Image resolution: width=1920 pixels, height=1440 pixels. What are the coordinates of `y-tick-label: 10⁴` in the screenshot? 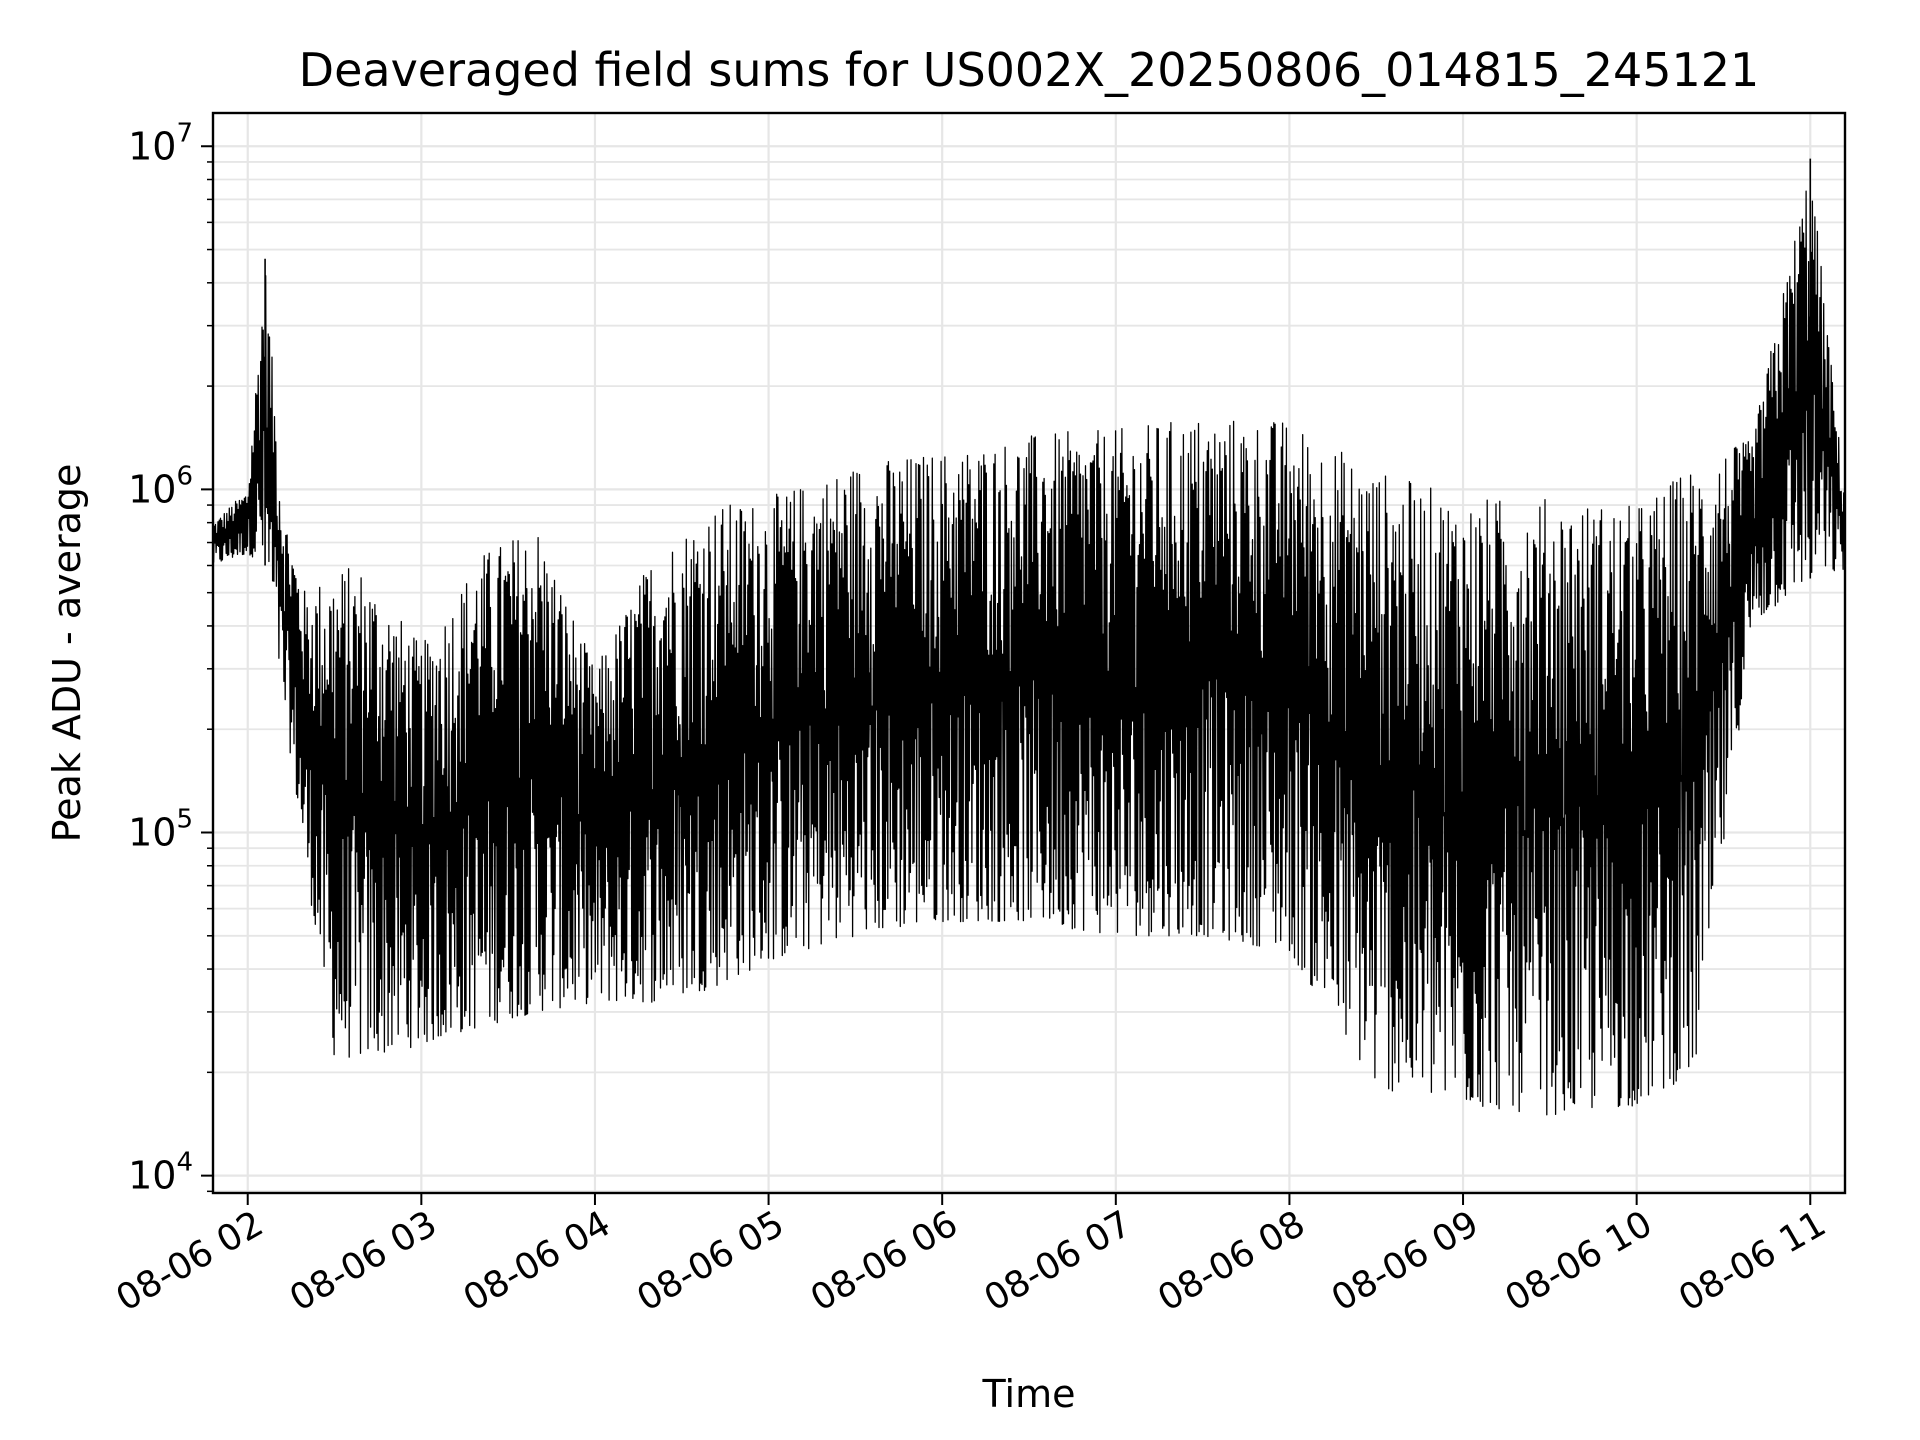 It's located at (160, 1173).